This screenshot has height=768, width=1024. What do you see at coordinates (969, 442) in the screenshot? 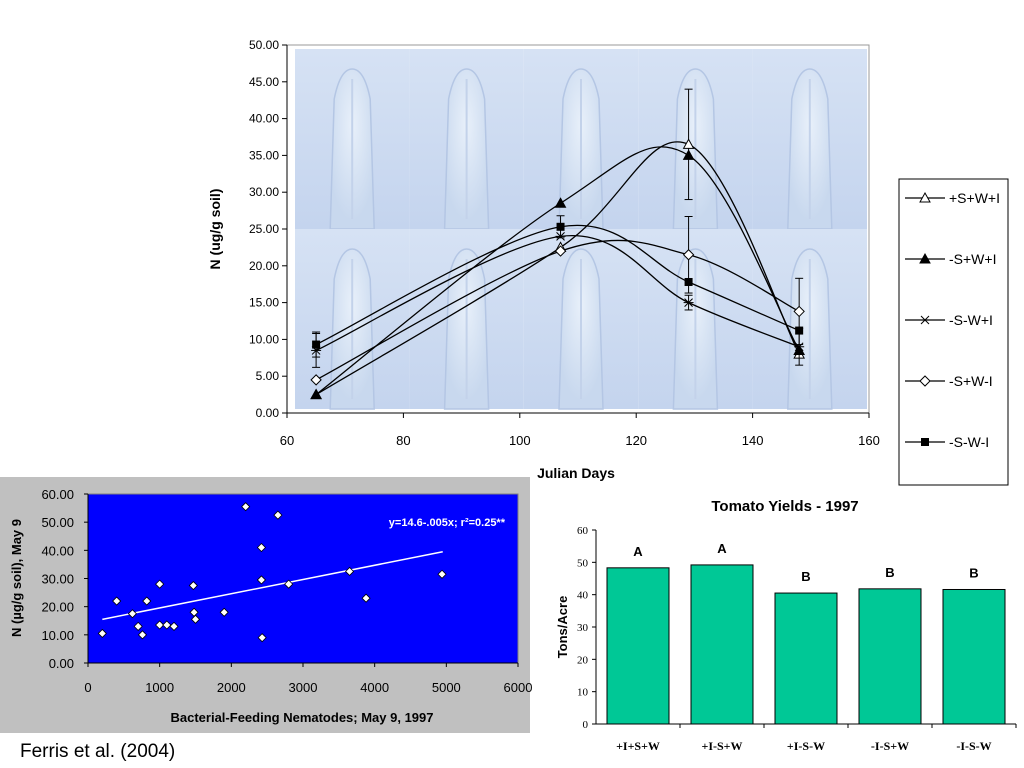
I see `legend-label: -S-W-I` at bounding box center [969, 442].